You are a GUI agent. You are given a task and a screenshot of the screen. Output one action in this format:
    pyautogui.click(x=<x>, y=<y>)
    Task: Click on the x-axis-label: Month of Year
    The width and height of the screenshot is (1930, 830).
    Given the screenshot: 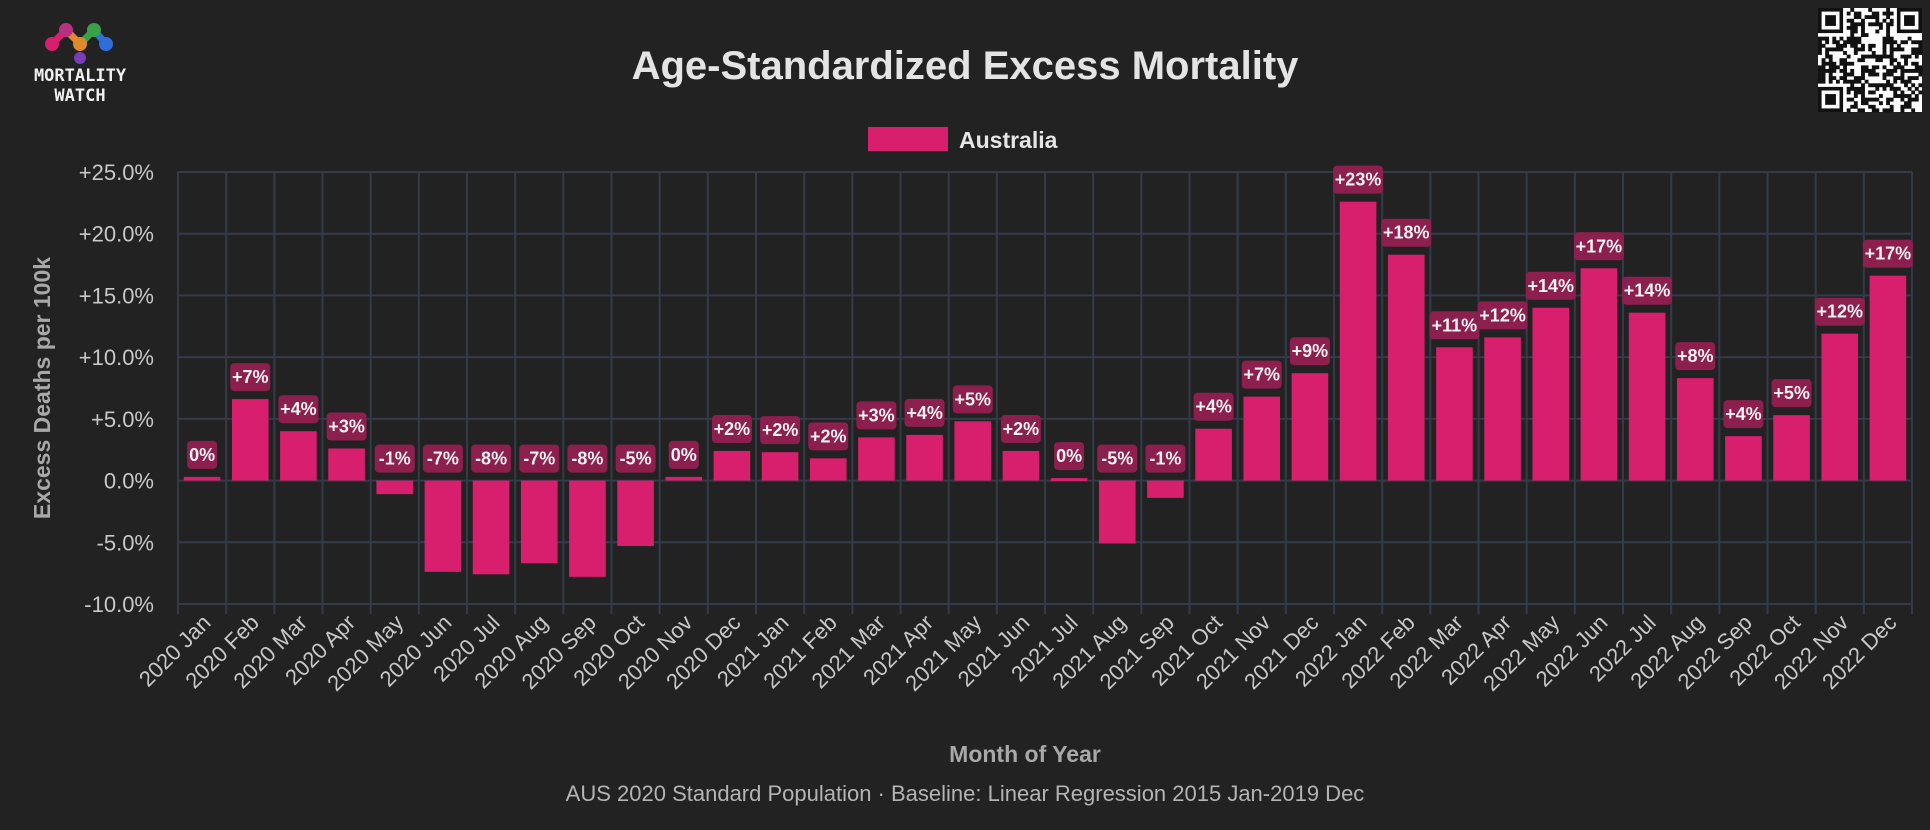 What is the action you would take?
    pyautogui.click(x=1025, y=754)
    